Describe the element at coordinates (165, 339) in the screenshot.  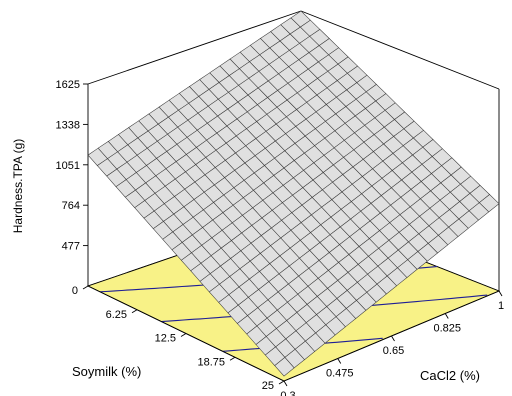
I see `x-tick-label: 12.5` at that location.